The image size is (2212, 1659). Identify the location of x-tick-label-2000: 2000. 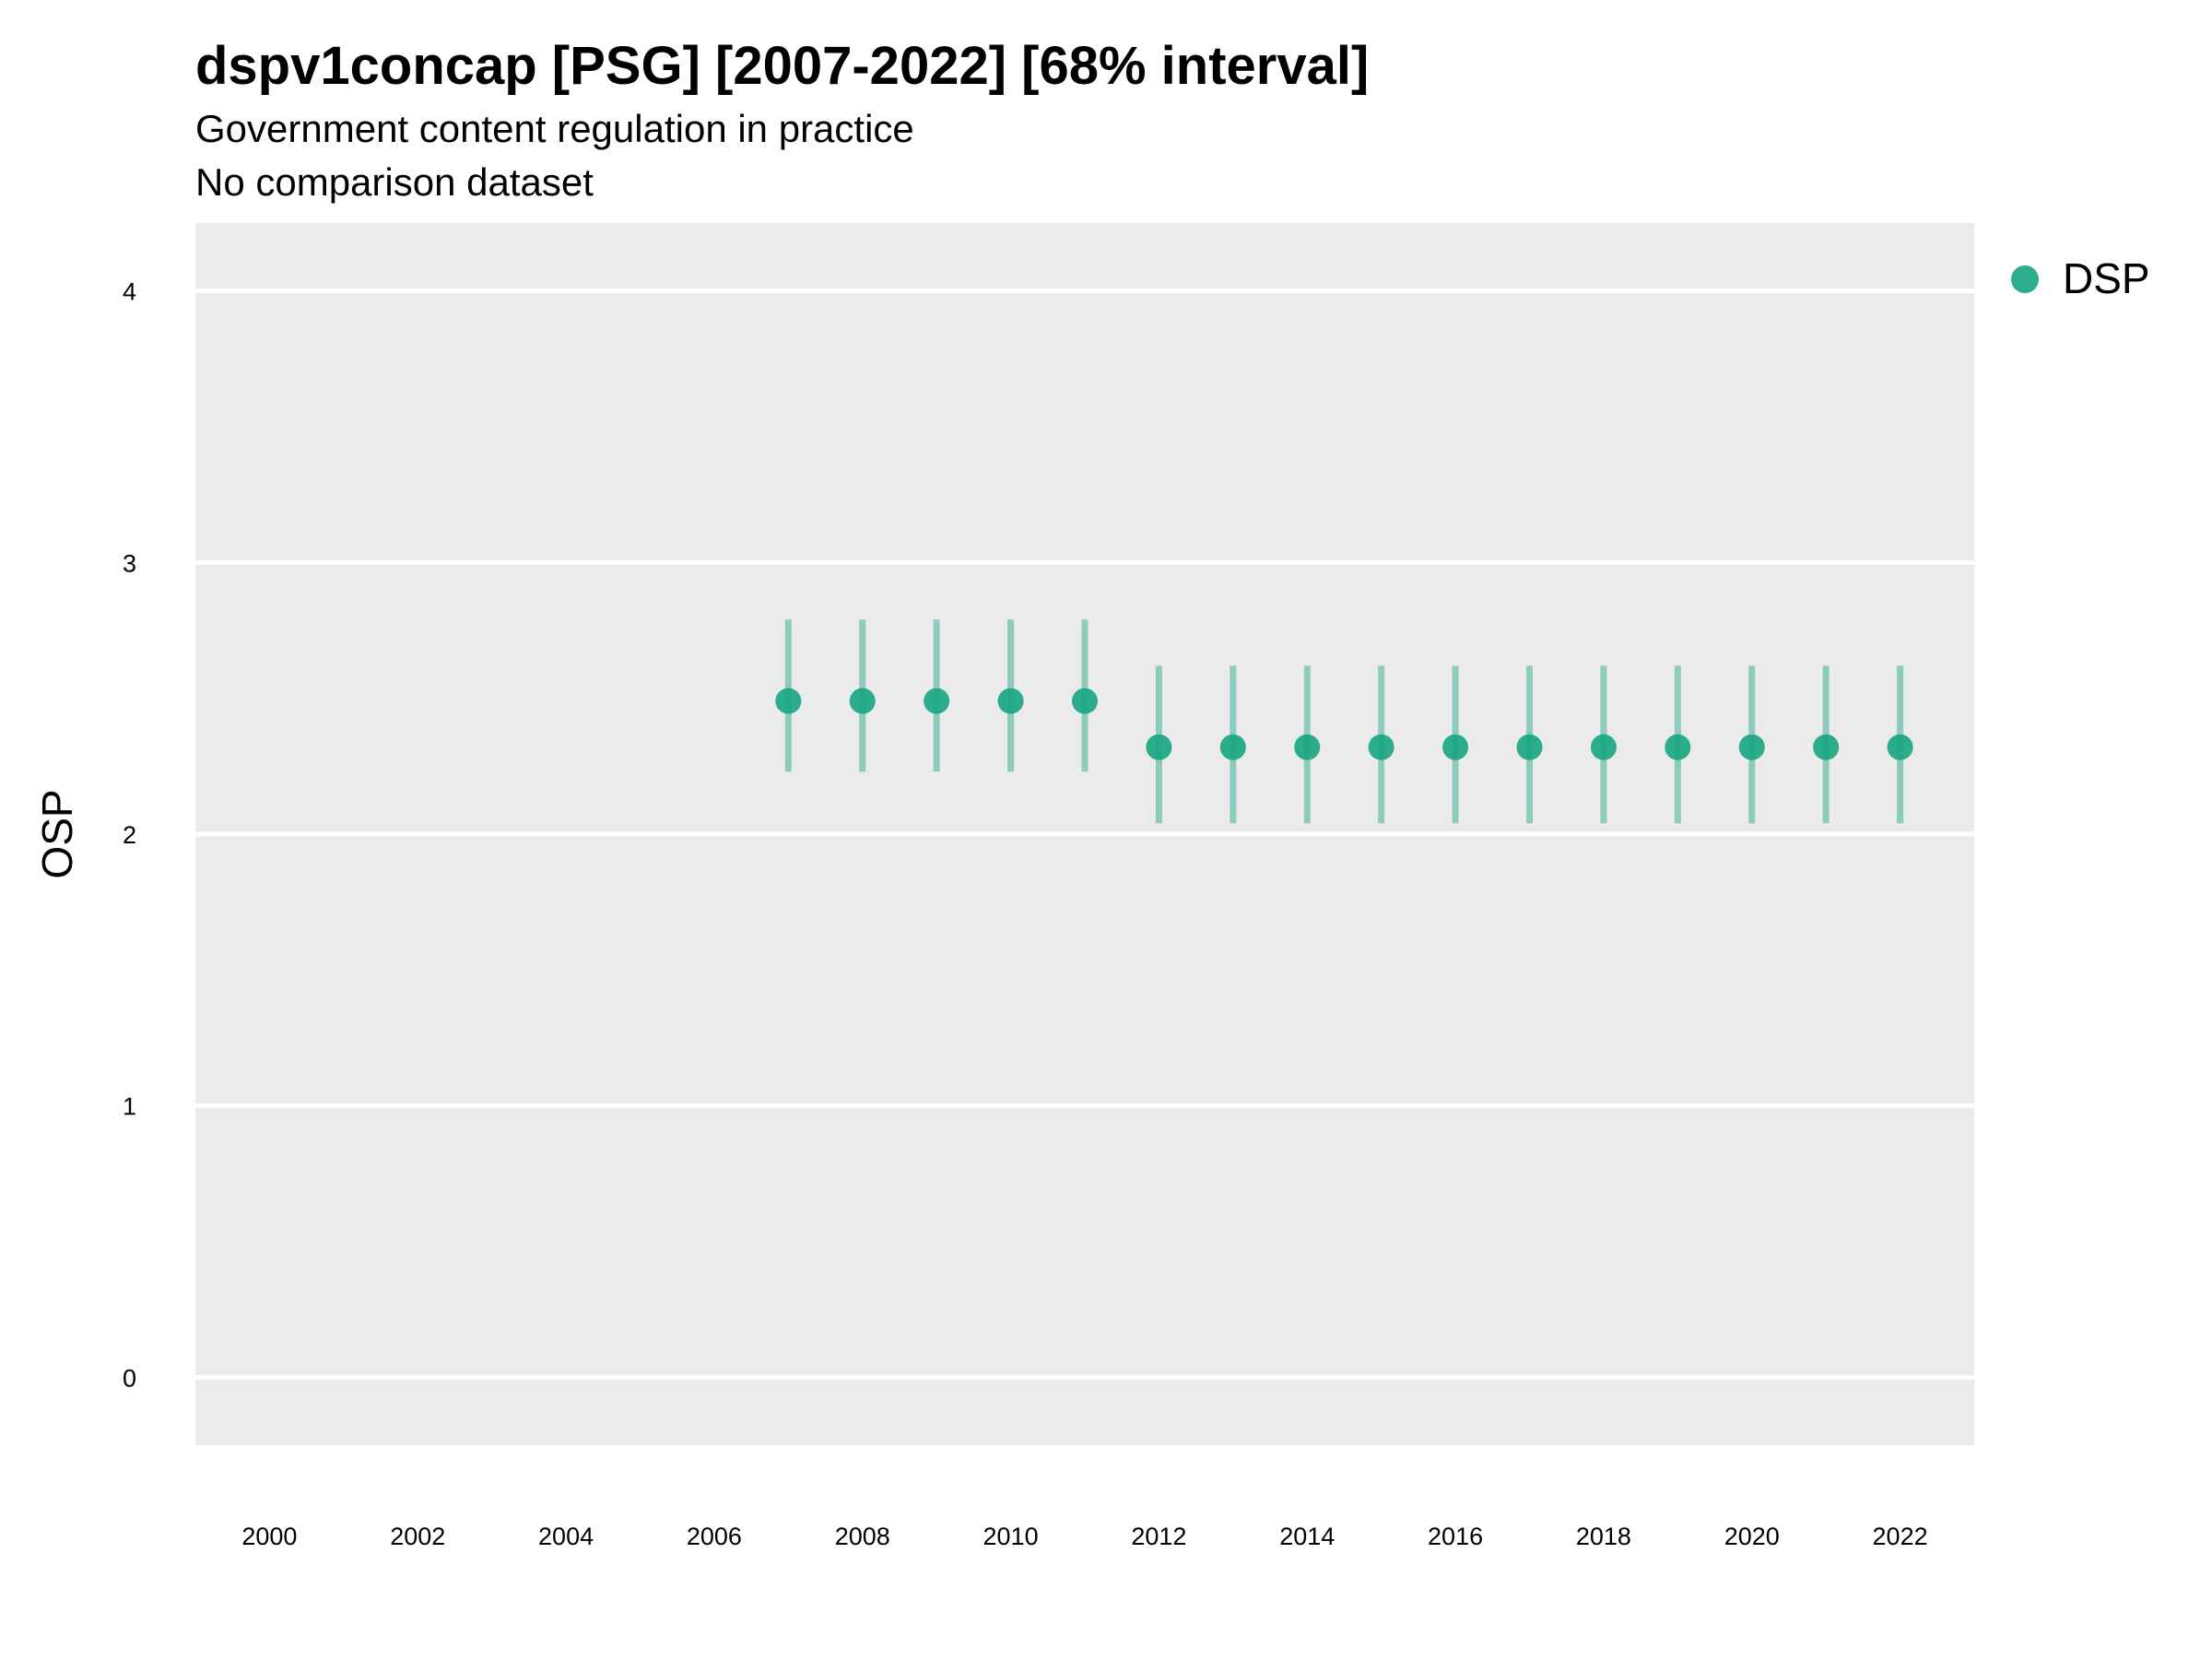
(269, 1536).